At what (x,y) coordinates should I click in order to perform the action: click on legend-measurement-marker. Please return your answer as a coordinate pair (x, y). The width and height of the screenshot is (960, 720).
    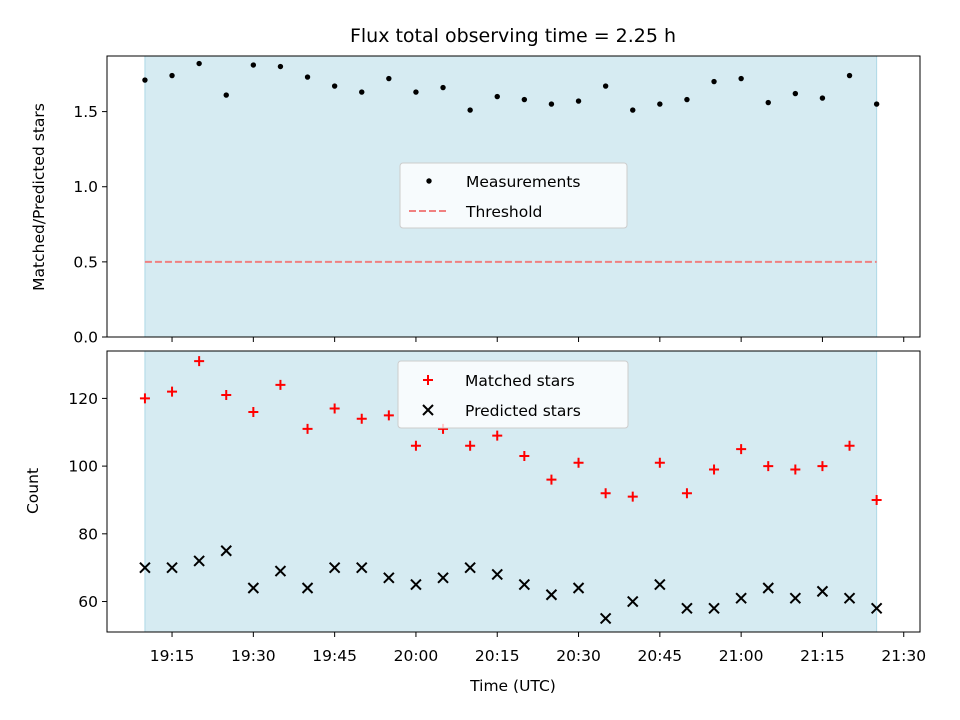
    Looking at the image, I should click on (429, 181).